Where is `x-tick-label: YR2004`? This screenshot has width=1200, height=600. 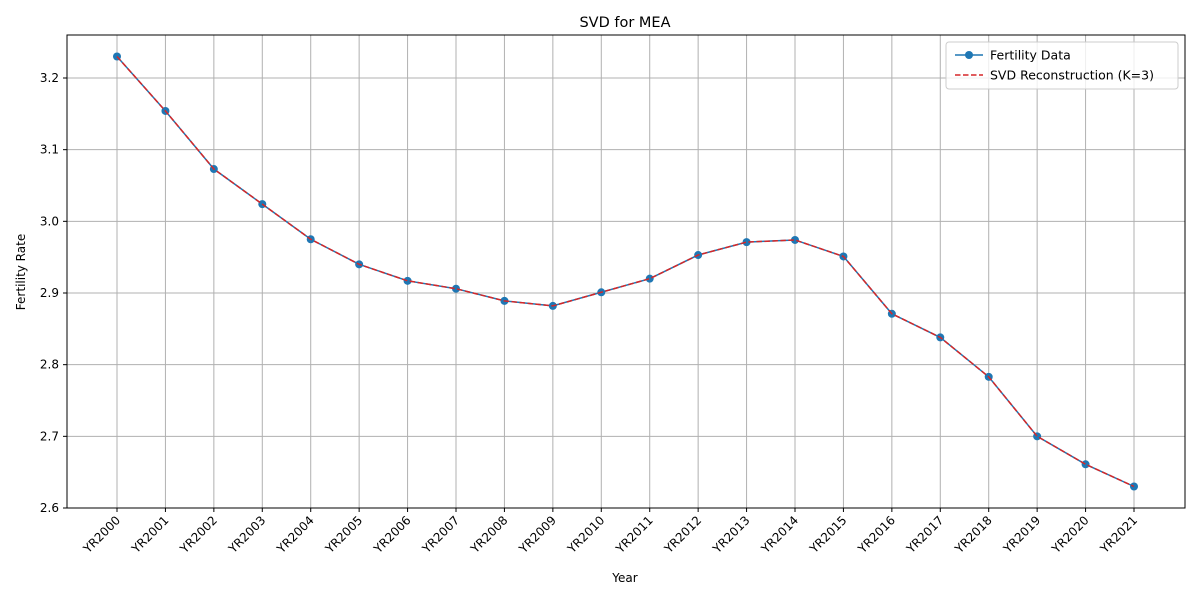
x-tick-label: YR2004 is located at coordinates (295, 534).